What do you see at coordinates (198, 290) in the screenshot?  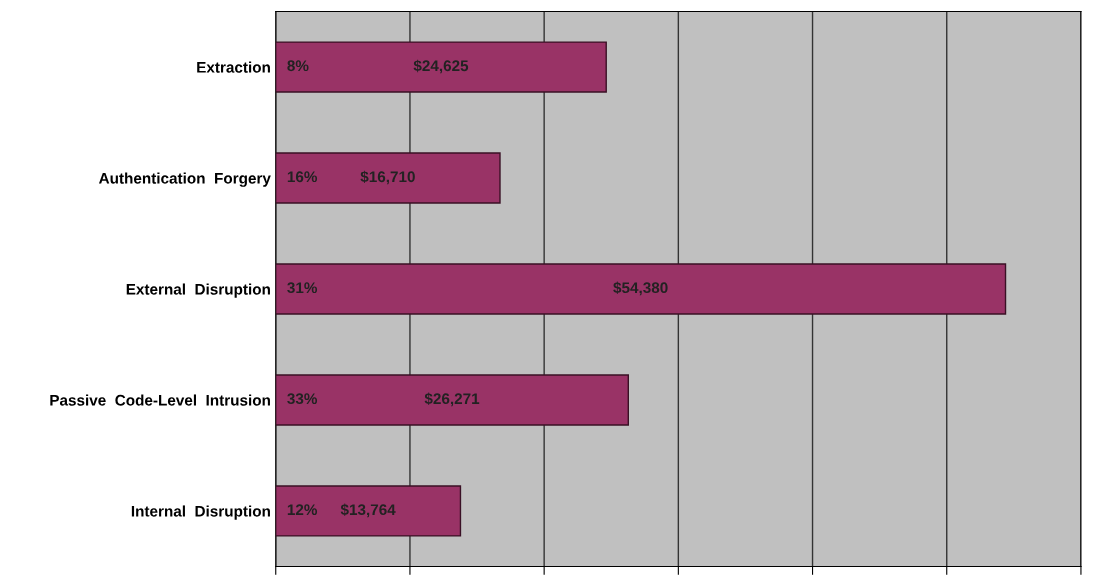 I see `y-tick-label: External Disruption` at bounding box center [198, 290].